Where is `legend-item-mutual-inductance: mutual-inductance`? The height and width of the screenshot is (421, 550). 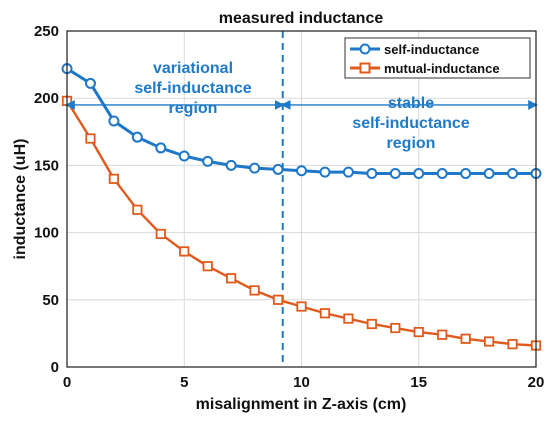
legend-item-mutual-inductance: mutual-inductance is located at coordinates (425, 68).